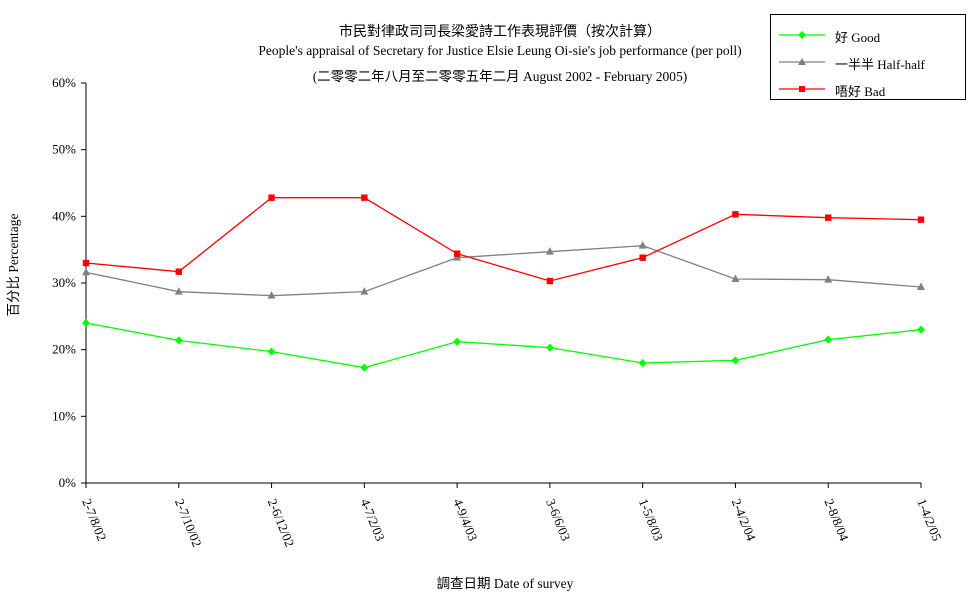  I want to click on y-axis-label: 百分比 Percentage, so click(13, 265).